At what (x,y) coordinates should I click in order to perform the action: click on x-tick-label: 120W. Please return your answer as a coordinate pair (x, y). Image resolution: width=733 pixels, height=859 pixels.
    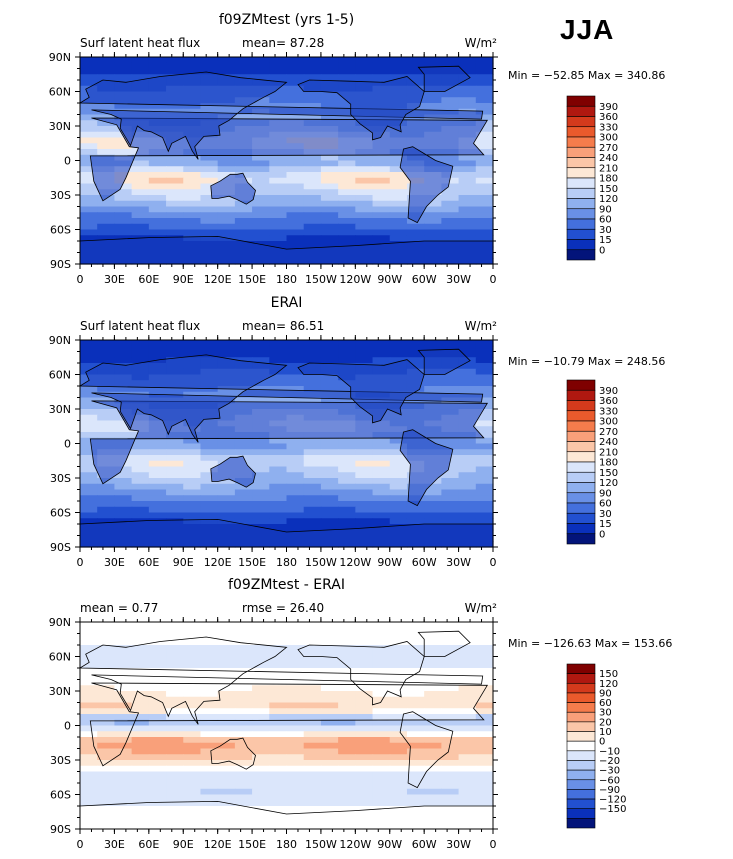
    Looking at the image, I should click on (355, 279).